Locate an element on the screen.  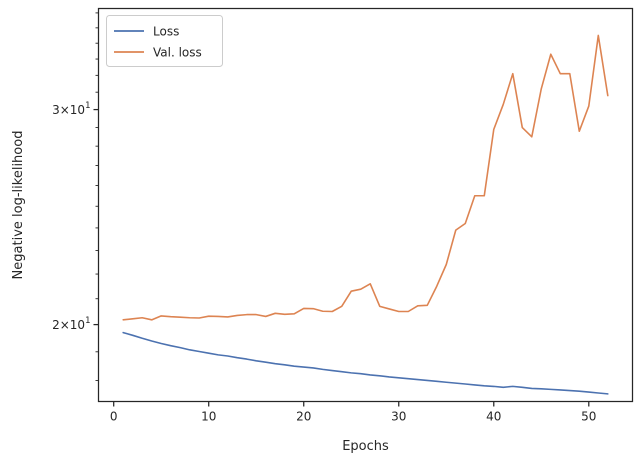
x-tick-label: 20 is located at coordinates (303, 417).